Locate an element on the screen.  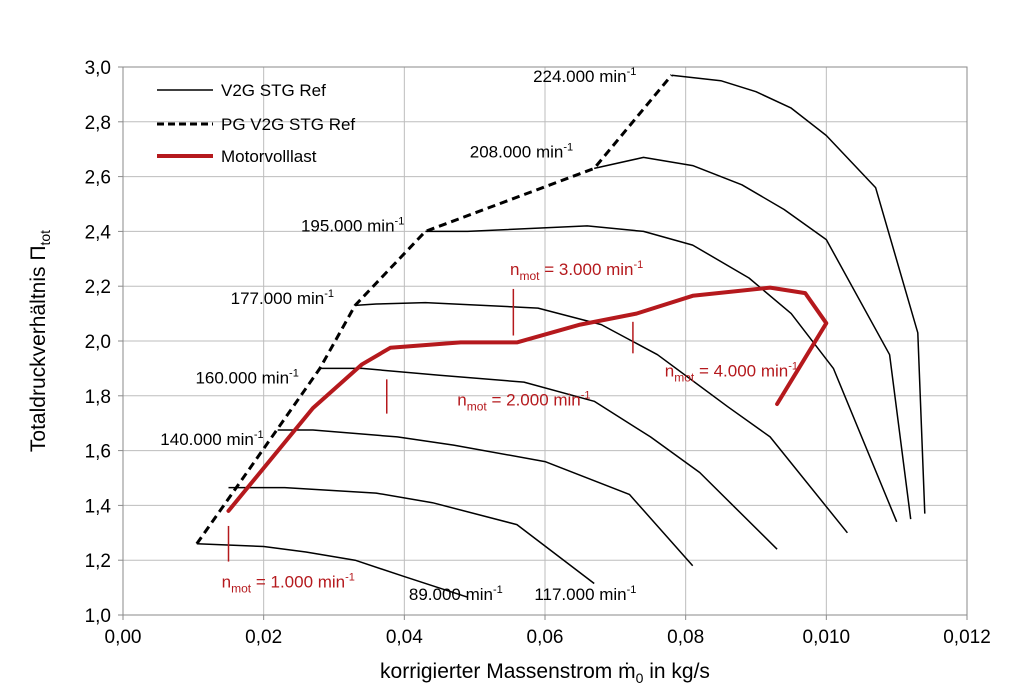
x-axis-title-symbol: ṁ is located at coordinates (627, 671).